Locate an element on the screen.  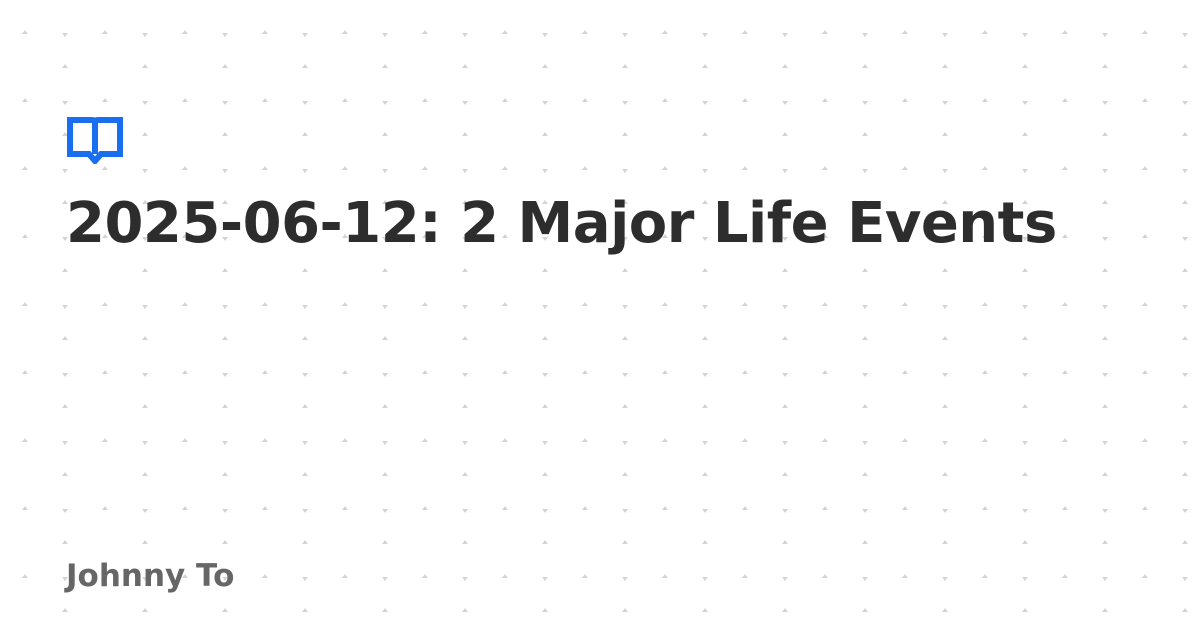
page-title: 2025-06-12: 2 Major Life Events is located at coordinates (561, 223).